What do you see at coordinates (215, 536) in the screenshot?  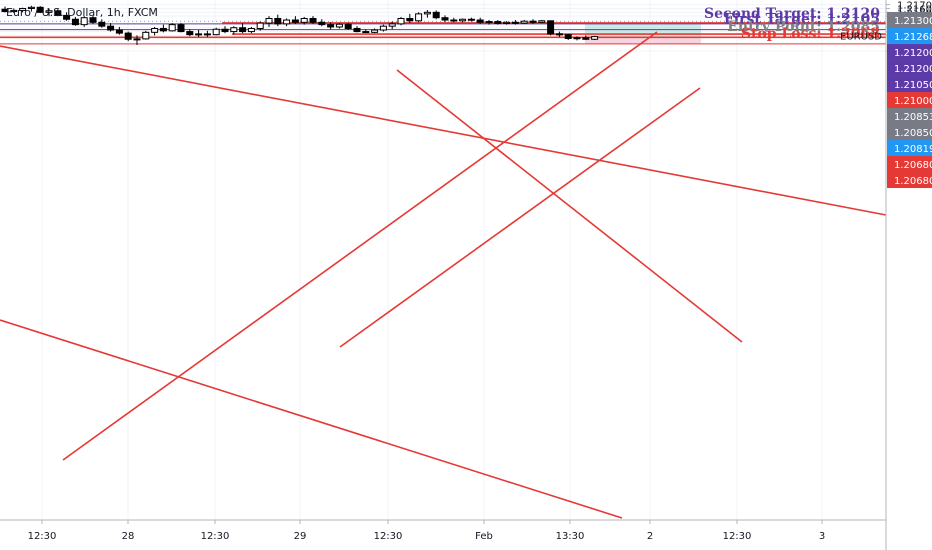 I see `x-tick-label-2: 12:30` at bounding box center [215, 536].